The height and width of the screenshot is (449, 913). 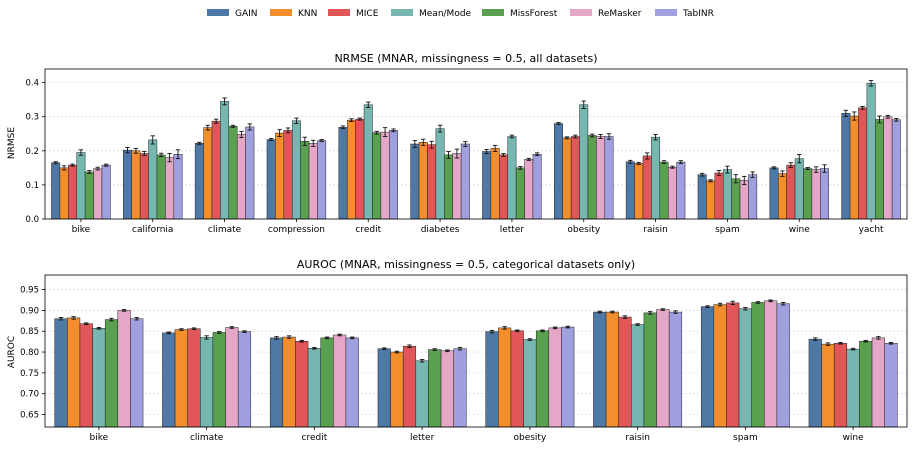 What do you see at coordinates (612, 369) in the screenshot?
I see `bar-raisin-knn` at bounding box center [612, 369].